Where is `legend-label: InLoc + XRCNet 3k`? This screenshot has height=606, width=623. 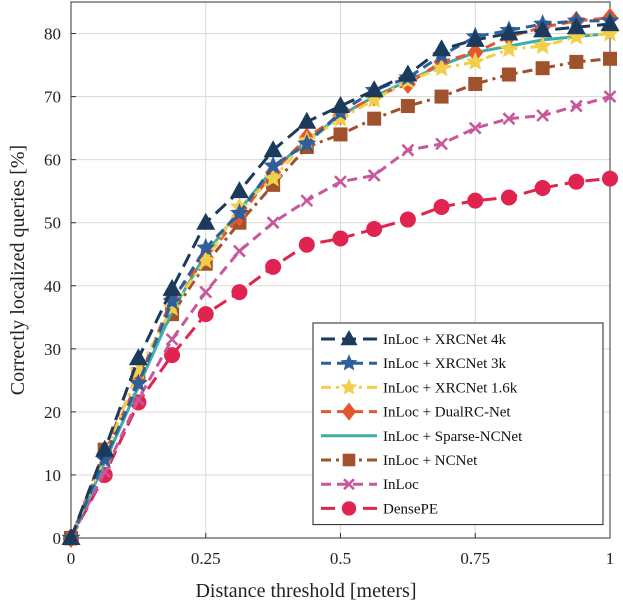 legend-label: InLoc + XRCNet 3k is located at coordinates (445, 364).